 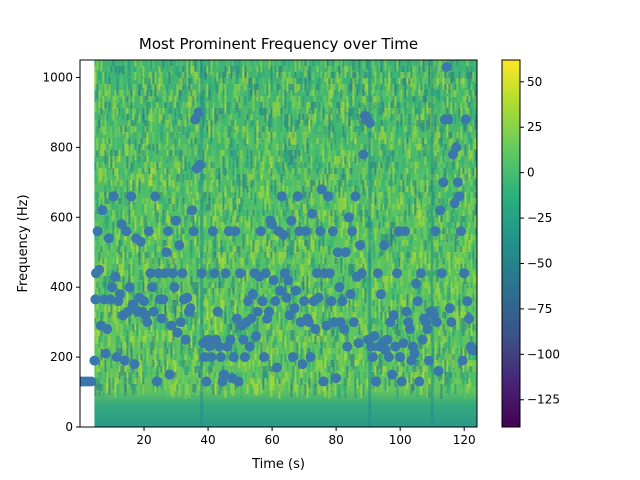 What do you see at coordinates (278, 44) in the screenshot?
I see `chart-title: Most Prominent Frequency over Time` at bounding box center [278, 44].